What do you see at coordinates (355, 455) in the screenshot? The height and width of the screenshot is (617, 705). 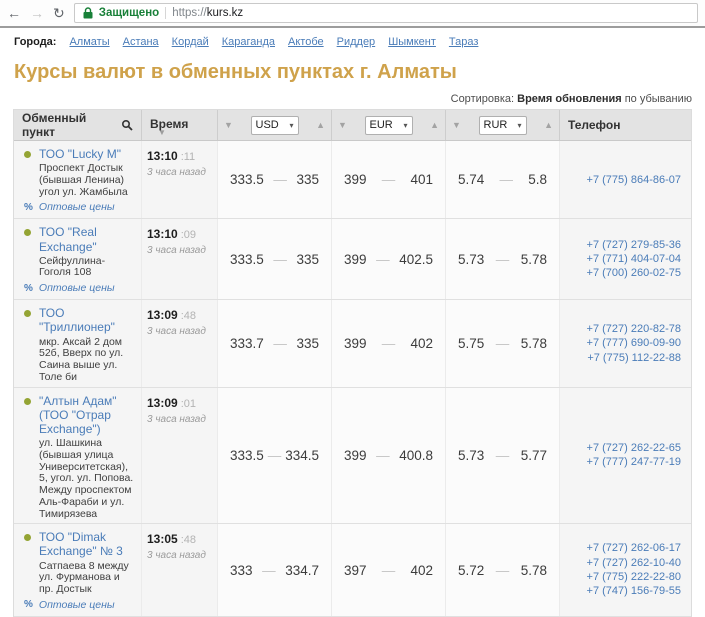 I see `eur-buy-value: 399` at bounding box center [355, 455].